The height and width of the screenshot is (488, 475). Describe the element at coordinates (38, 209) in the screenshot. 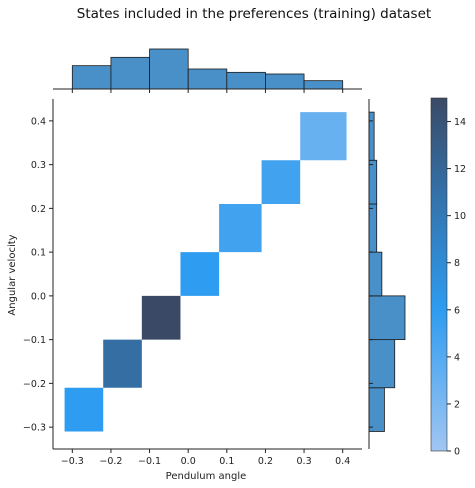

I see `y-tick-label: 0.2` at that location.